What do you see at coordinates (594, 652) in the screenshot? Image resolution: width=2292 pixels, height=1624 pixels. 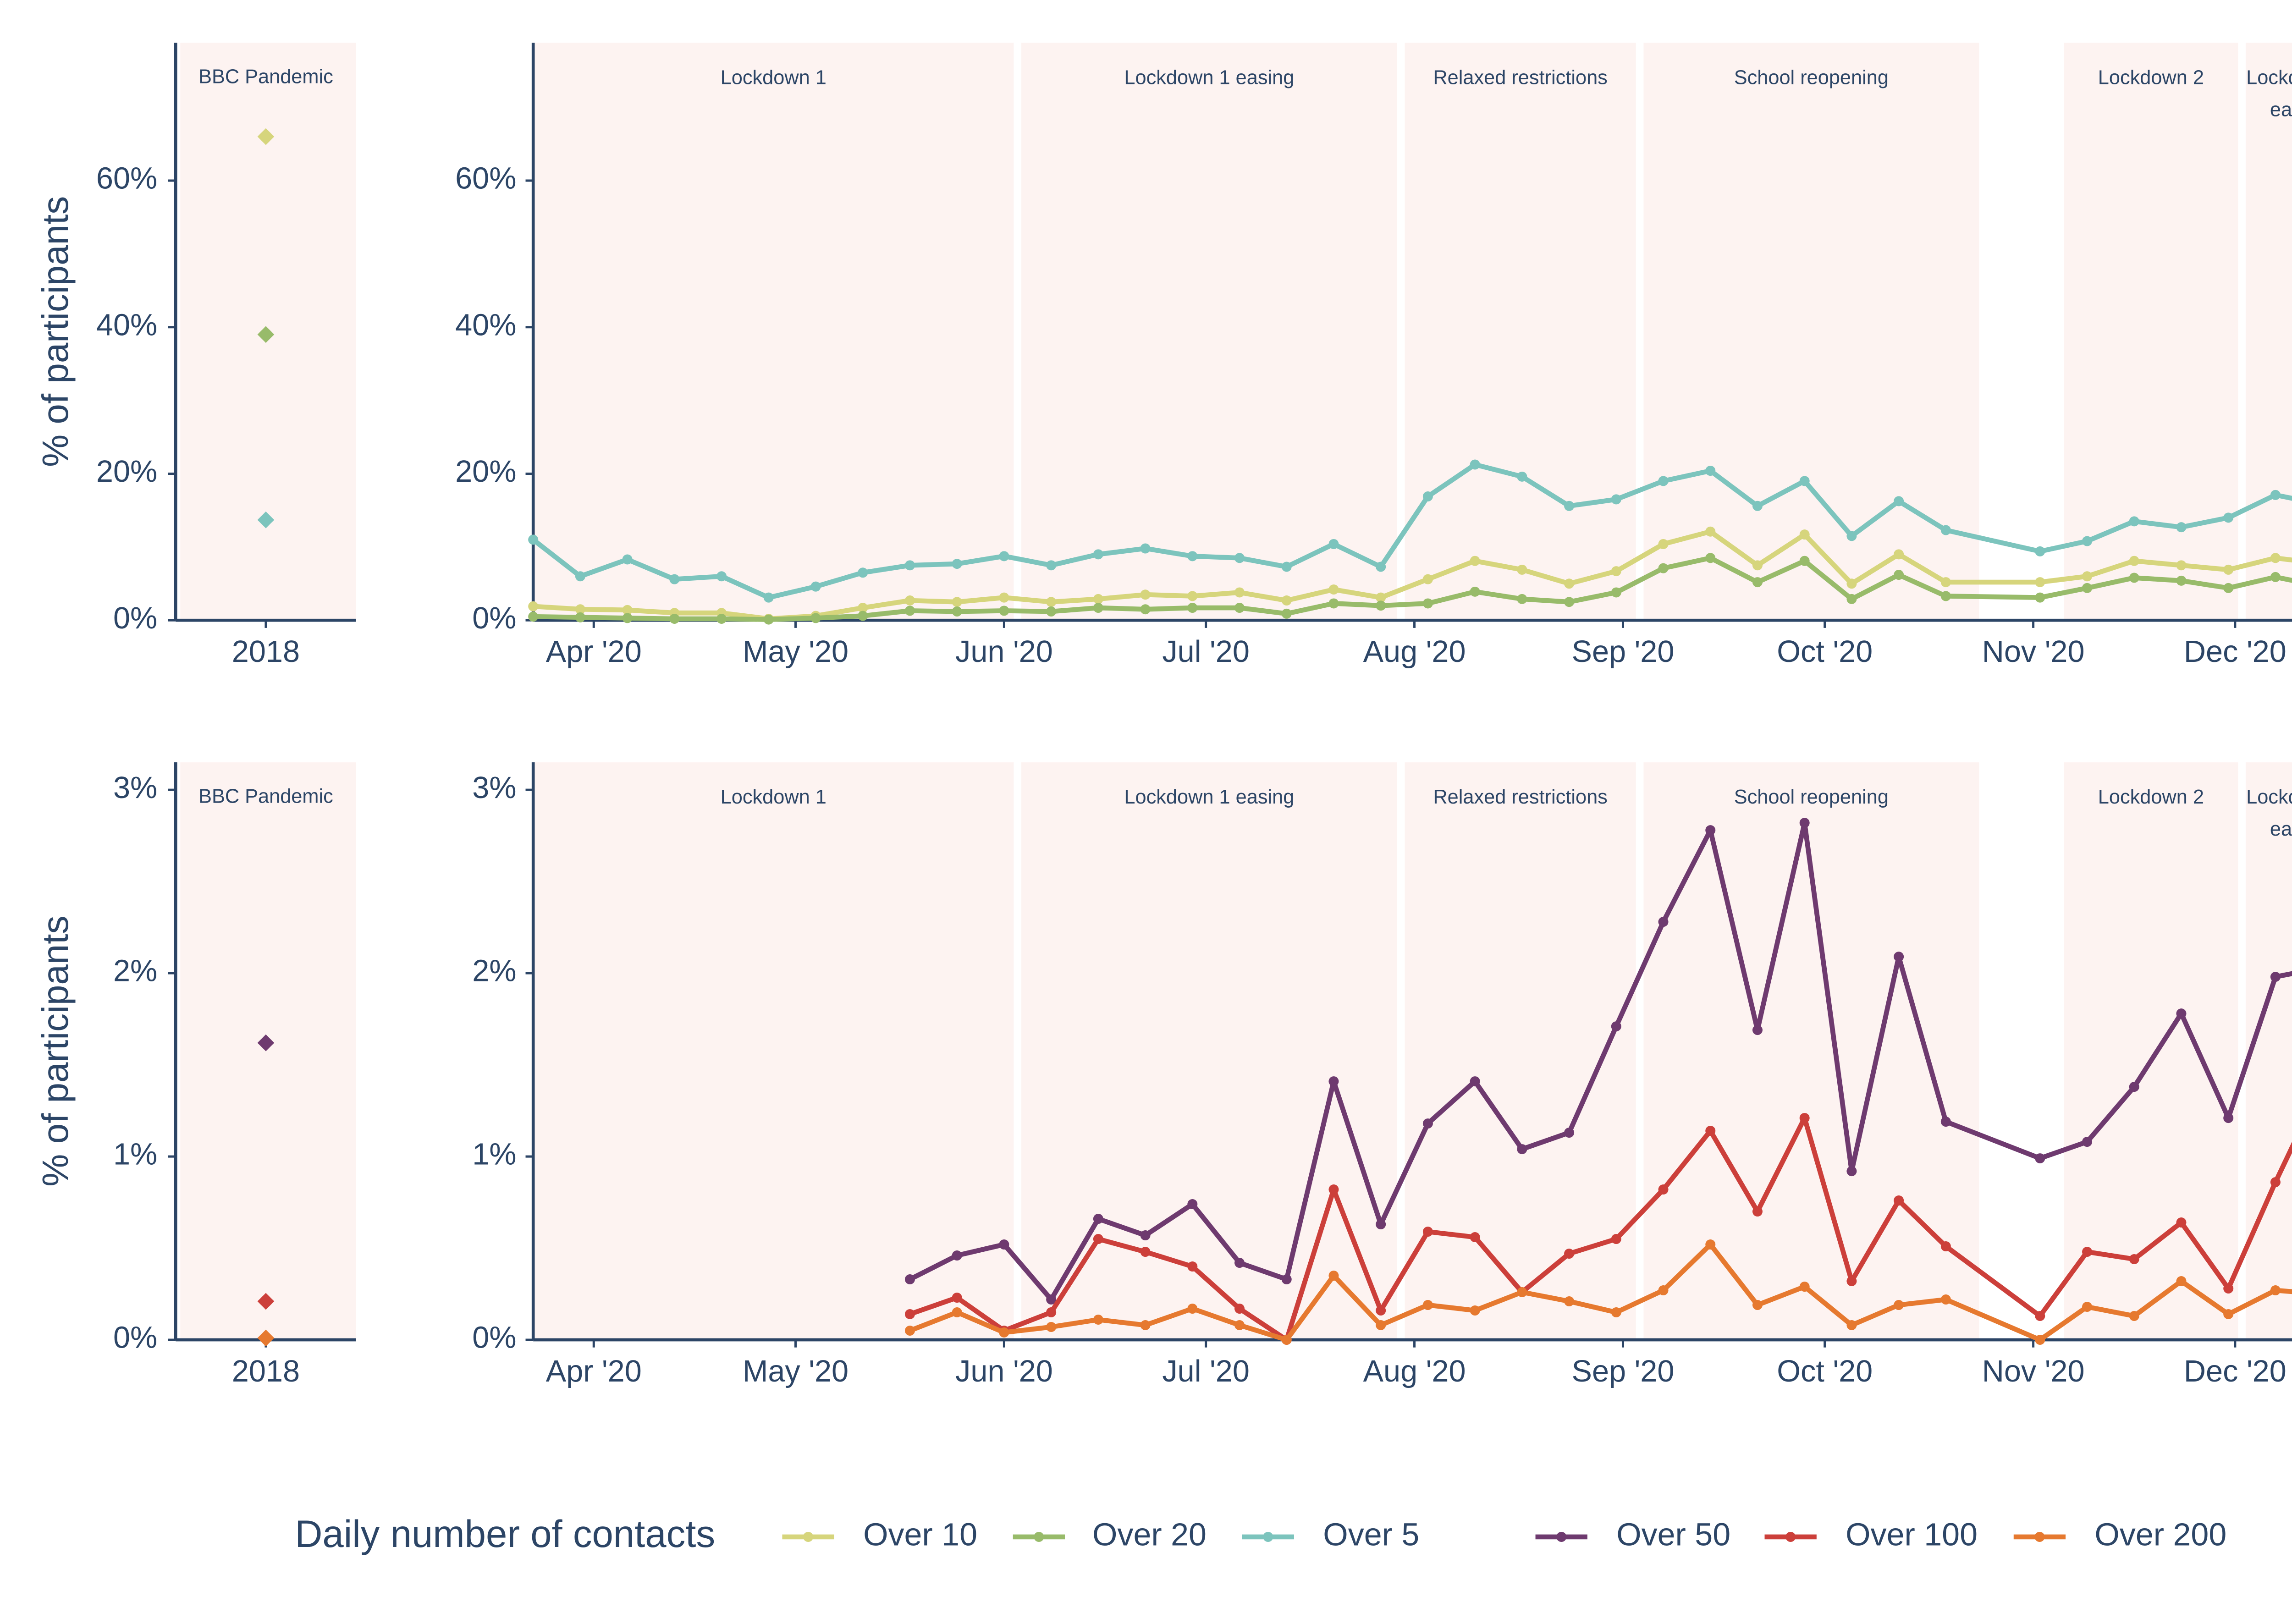 I see `x-tick-label: Apr '20` at bounding box center [594, 652].